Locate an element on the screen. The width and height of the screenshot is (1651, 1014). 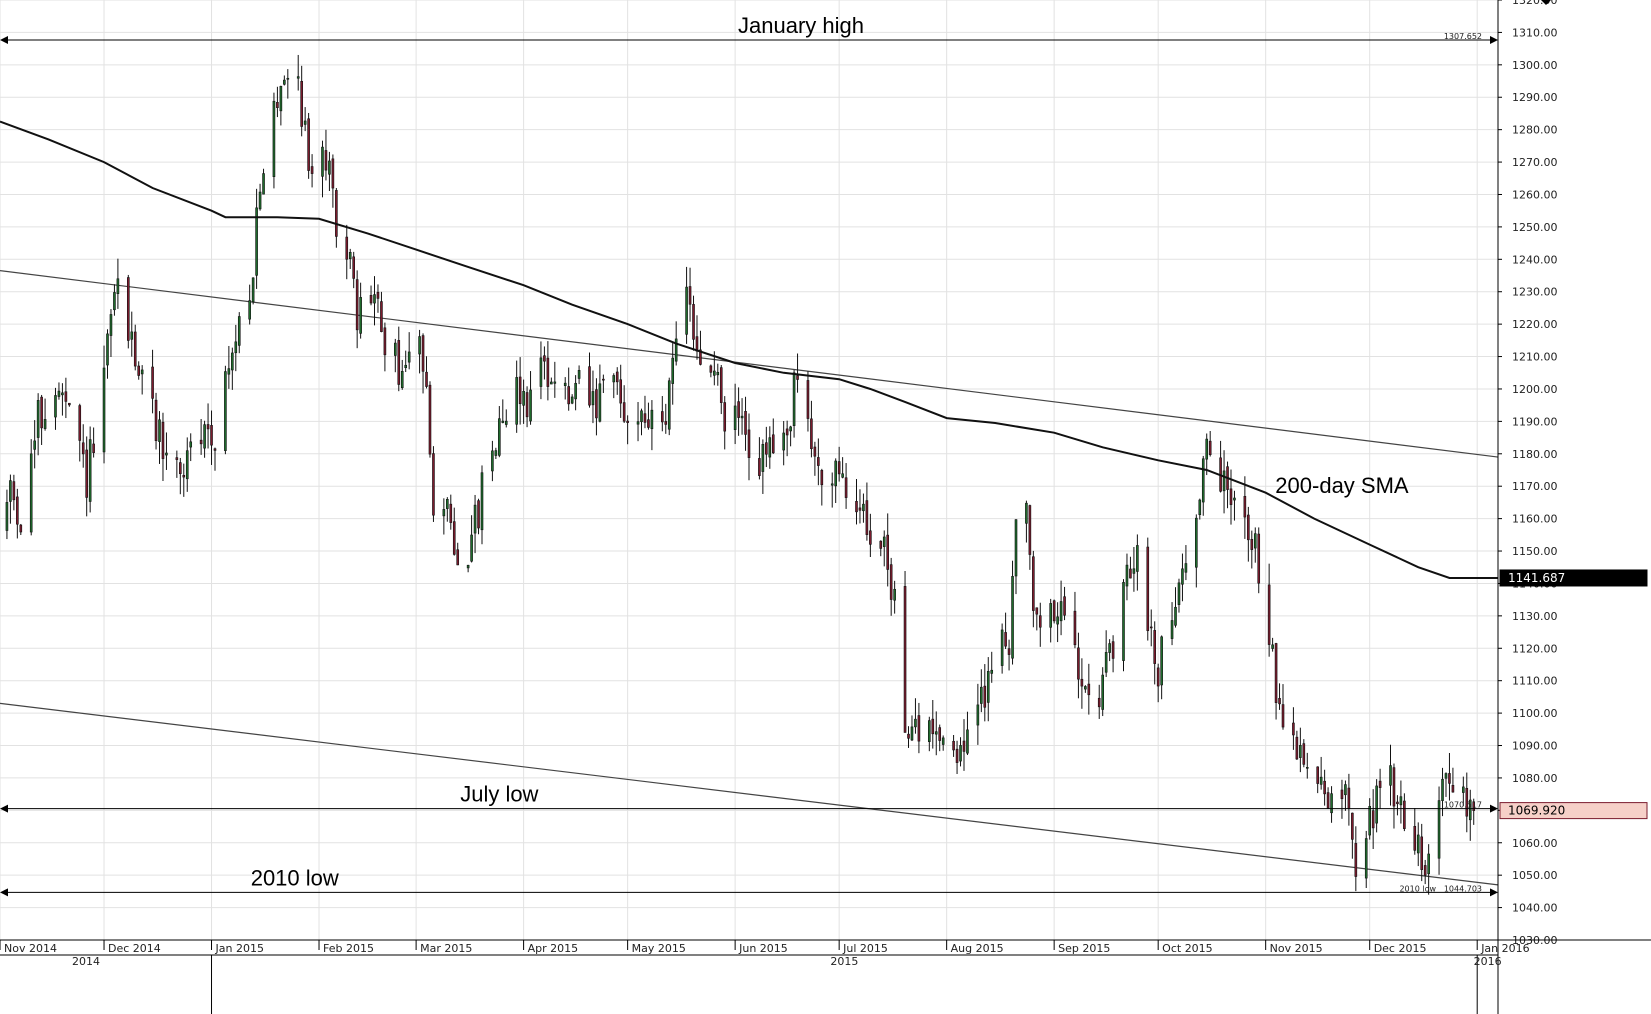
january-high-annotation: January high is located at coordinates (801, 25).